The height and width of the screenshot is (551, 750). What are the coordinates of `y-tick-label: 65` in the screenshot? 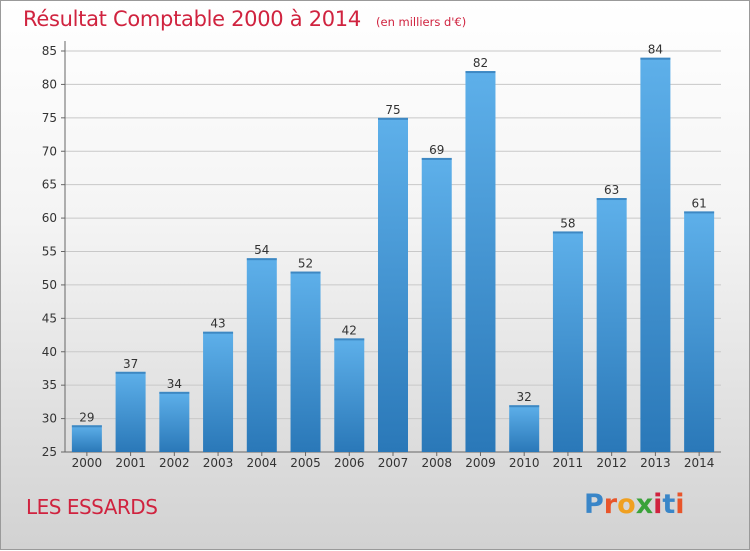 It's located at (49, 185).